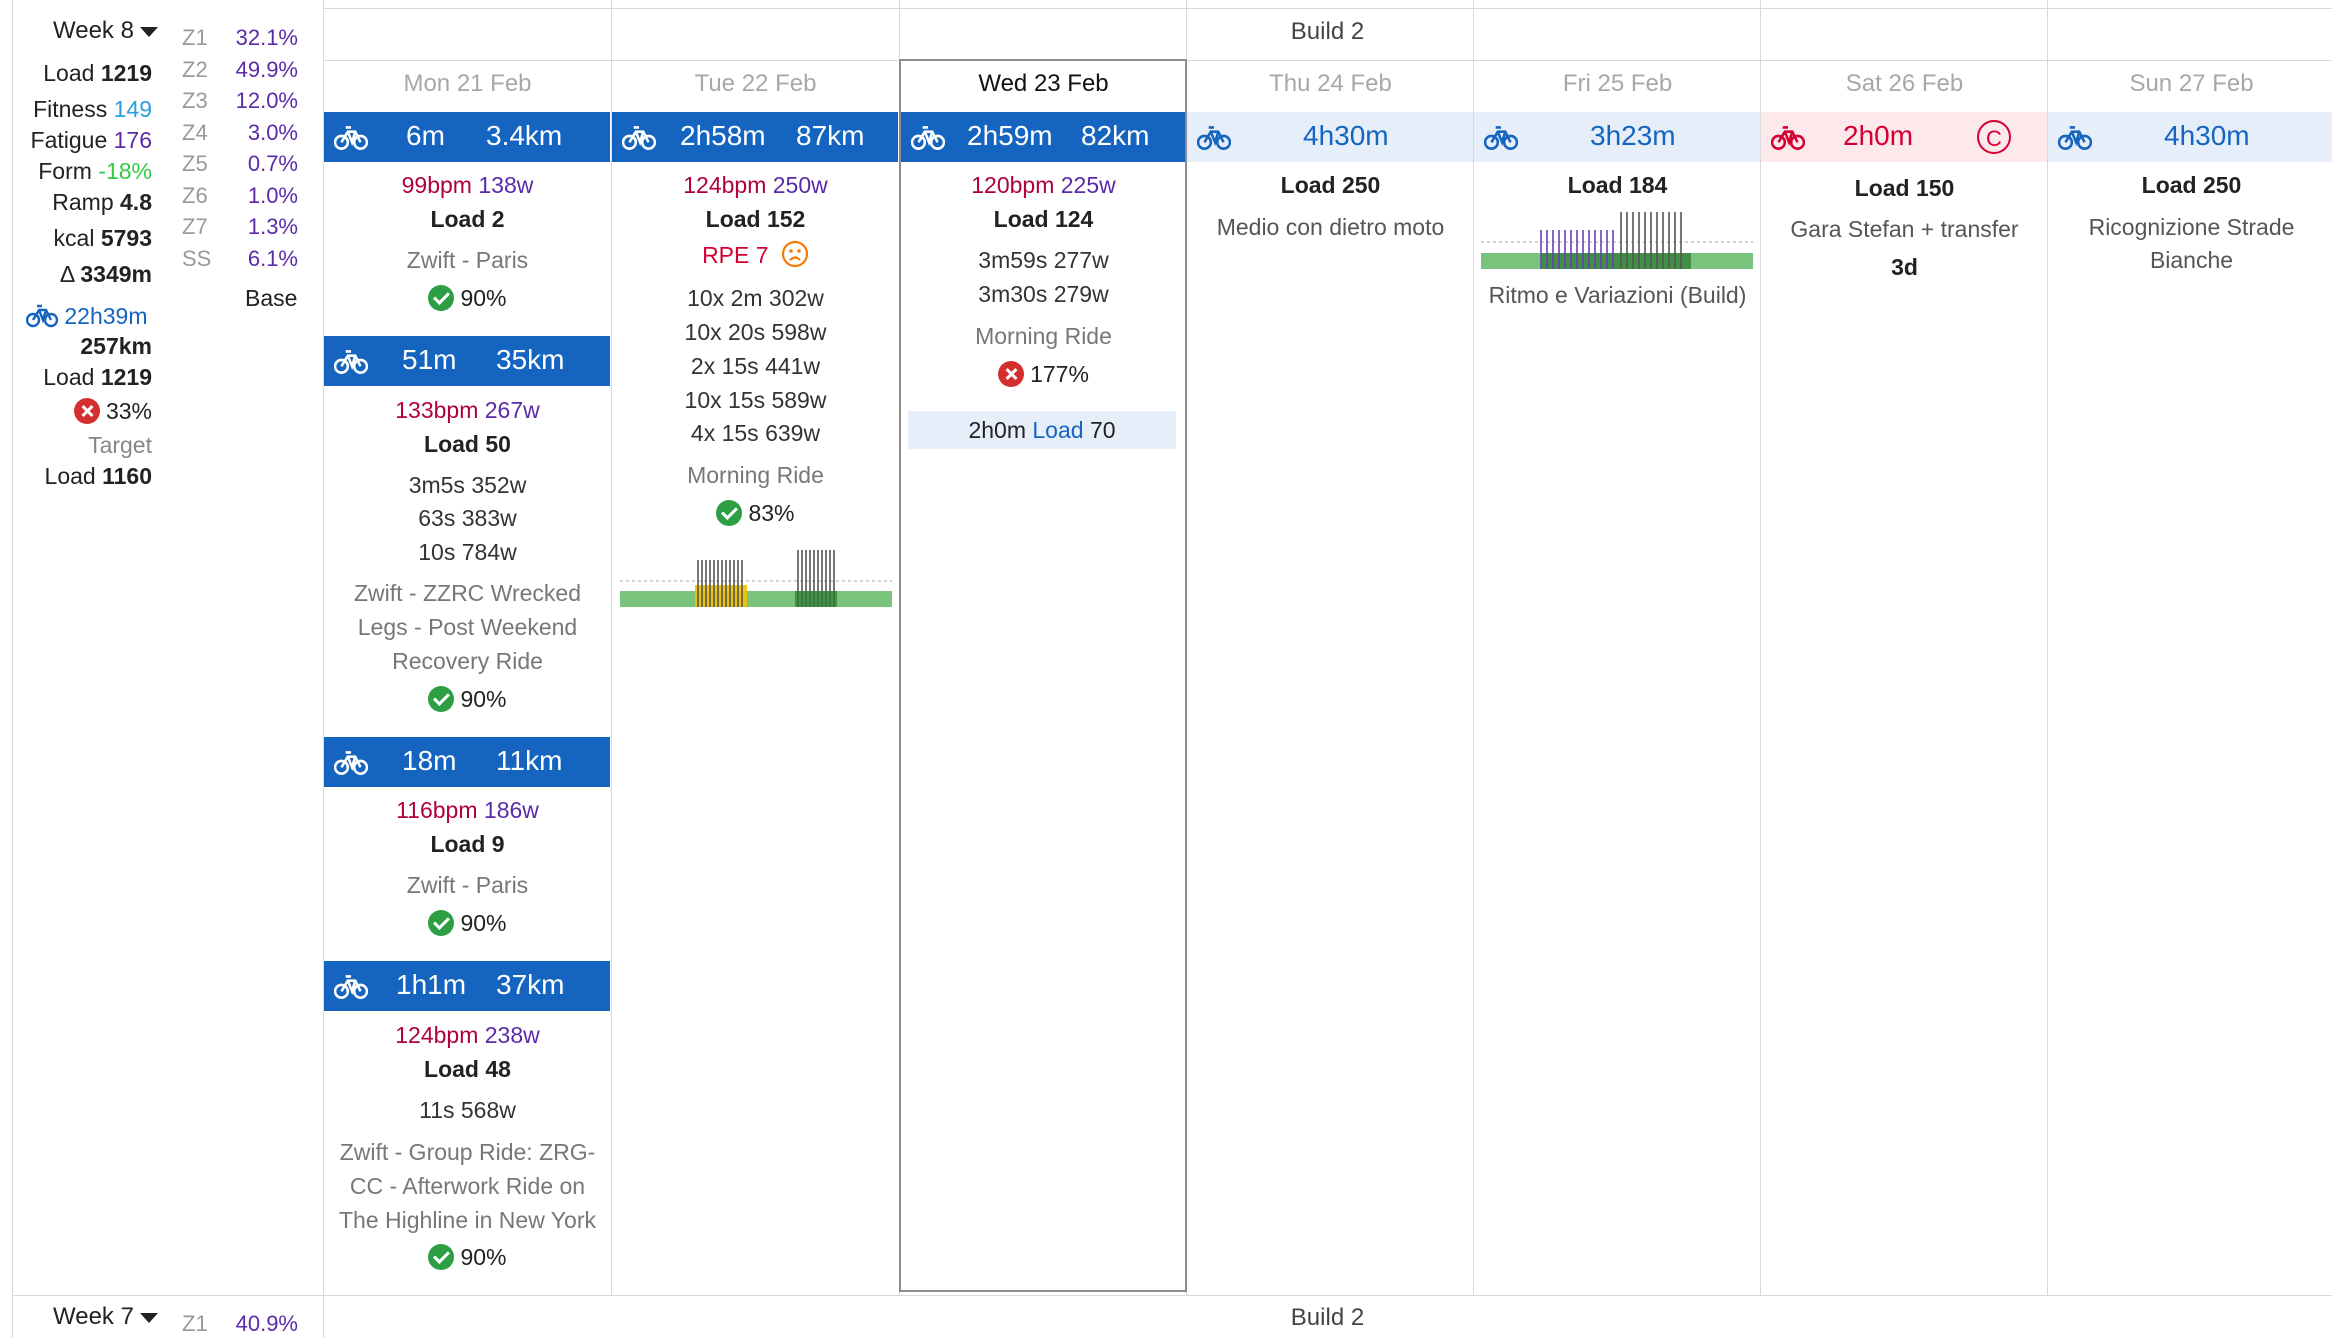  Describe the element at coordinates (2191, 243) in the screenshot. I see `planned-name: Ricognizione Strade Bianche` at that location.